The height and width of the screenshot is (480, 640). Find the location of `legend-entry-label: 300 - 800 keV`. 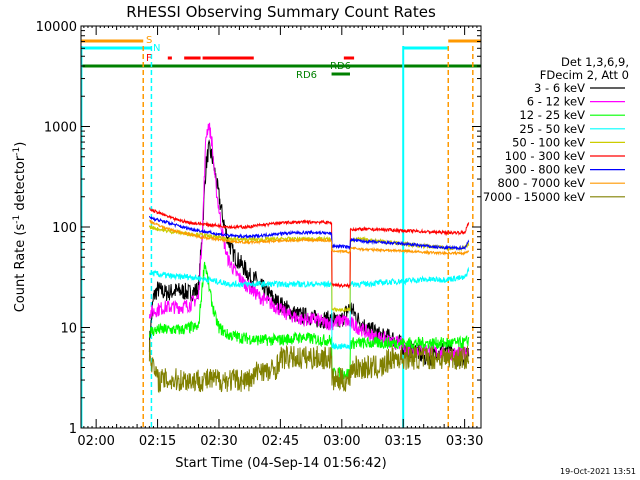

legend-entry-label: 300 - 800 keV is located at coordinates (545, 170).